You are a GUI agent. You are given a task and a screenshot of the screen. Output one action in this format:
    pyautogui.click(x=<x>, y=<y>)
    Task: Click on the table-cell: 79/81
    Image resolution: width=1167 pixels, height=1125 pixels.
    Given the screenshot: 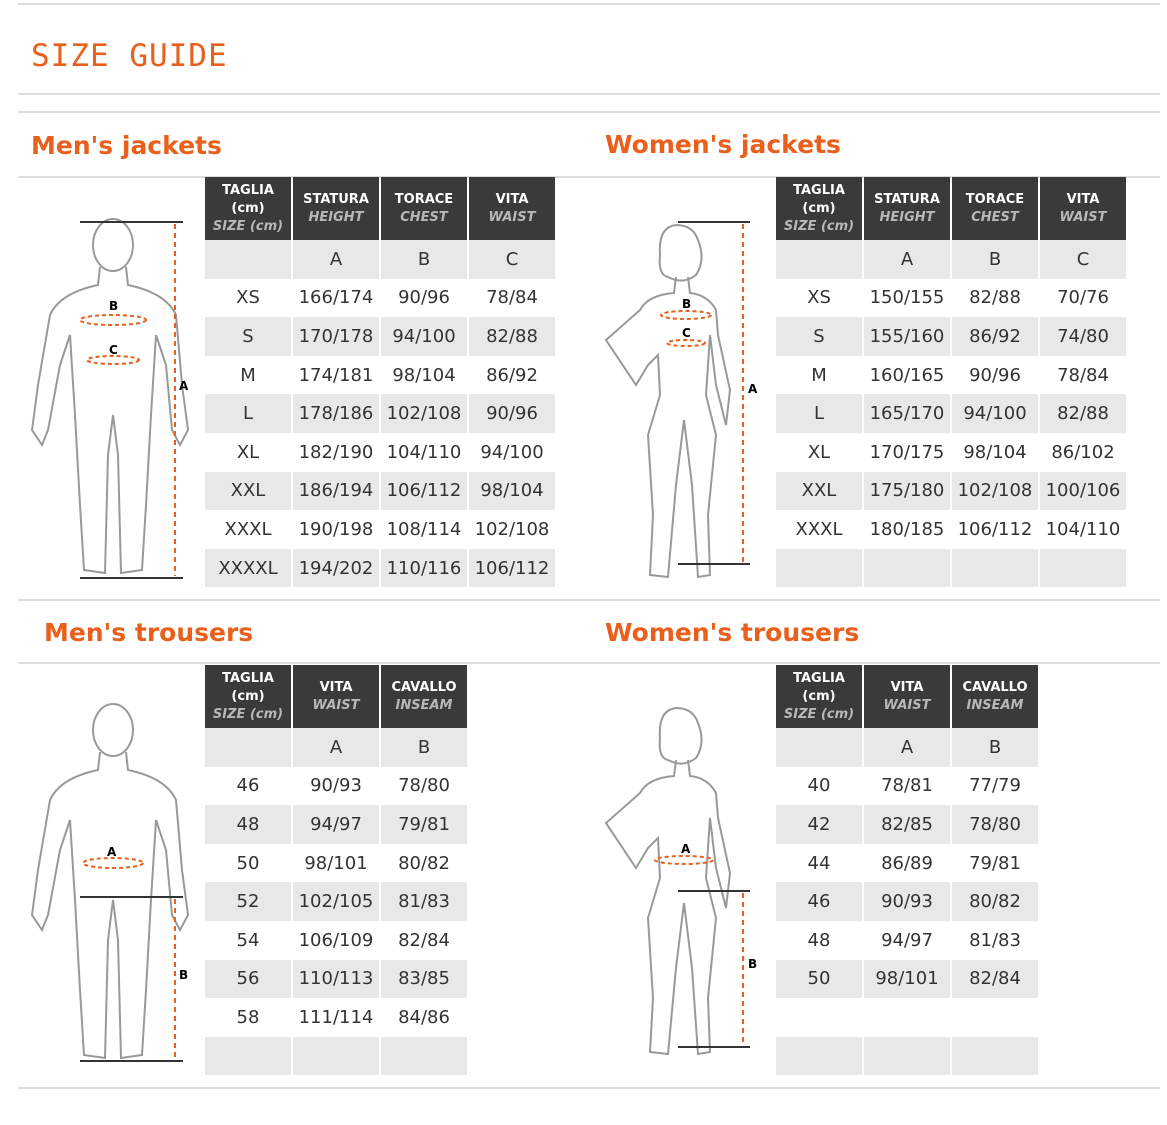 What is the action you would take?
    pyautogui.click(x=995, y=863)
    